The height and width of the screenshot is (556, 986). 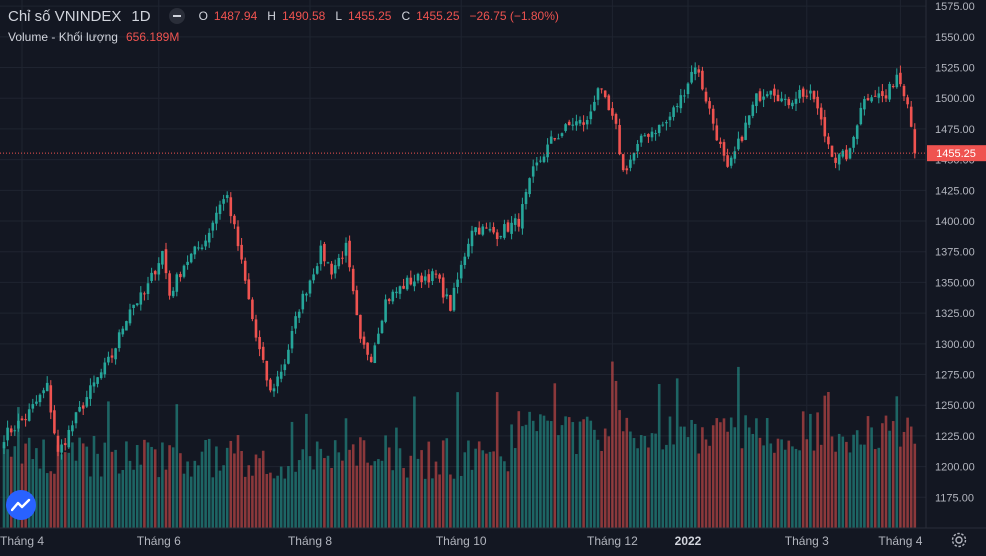 What do you see at coordinates (176, 16) in the screenshot?
I see `eye-icon` at bounding box center [176, 16].